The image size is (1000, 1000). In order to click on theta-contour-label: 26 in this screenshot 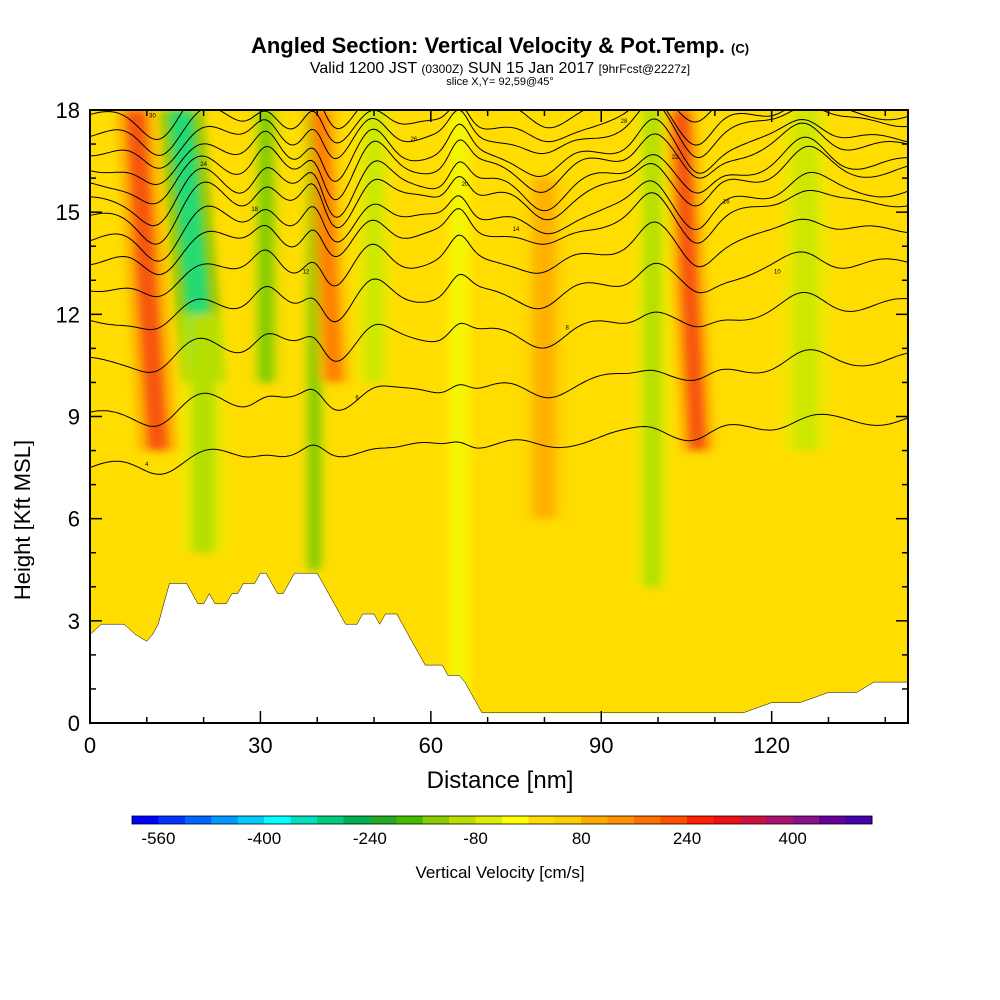, I will do `click(413, 140)`.